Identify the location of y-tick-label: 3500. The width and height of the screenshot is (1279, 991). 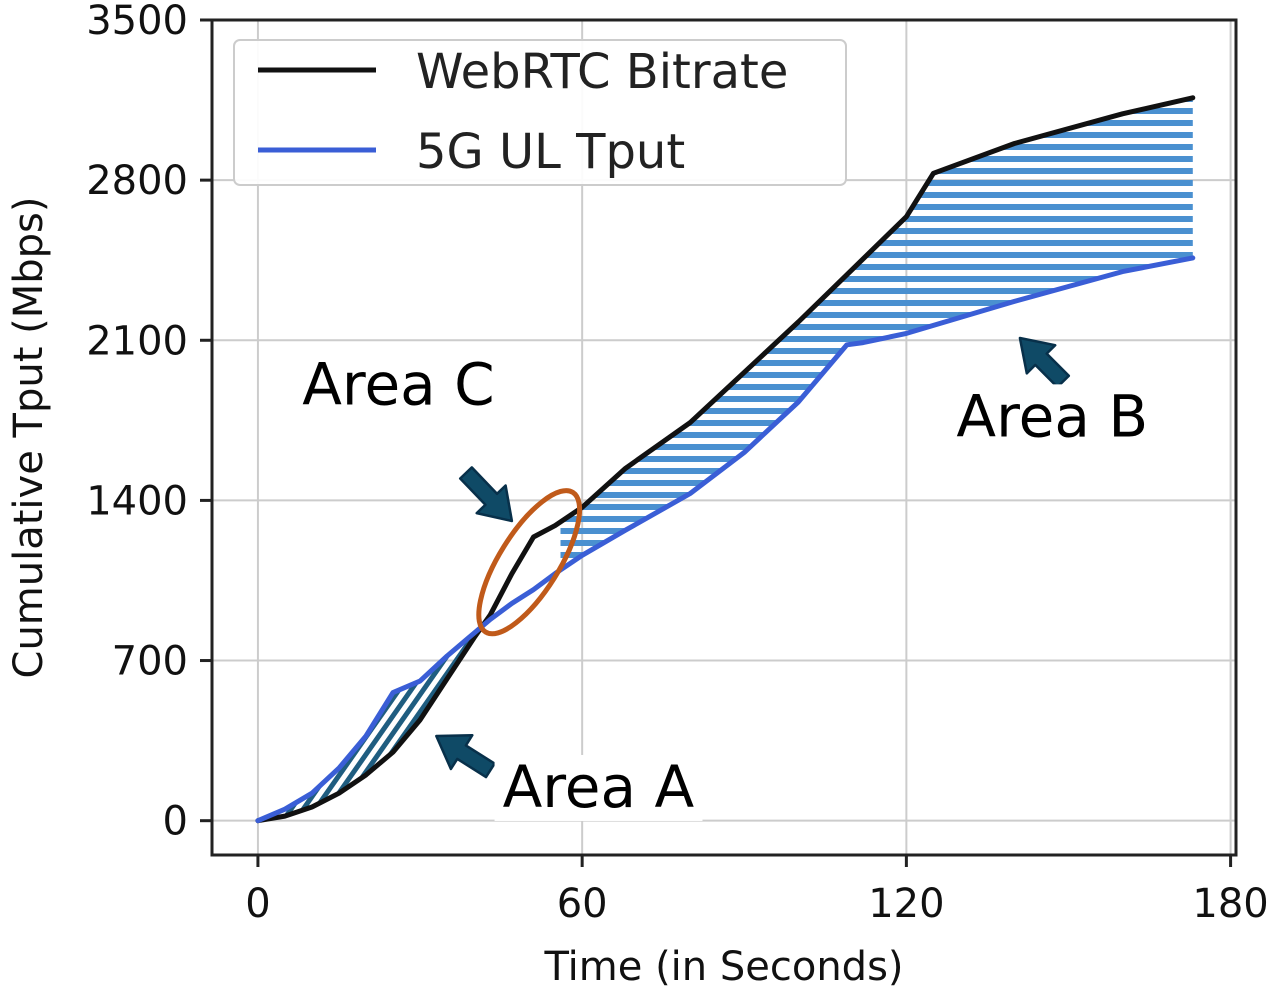
(137, 22).